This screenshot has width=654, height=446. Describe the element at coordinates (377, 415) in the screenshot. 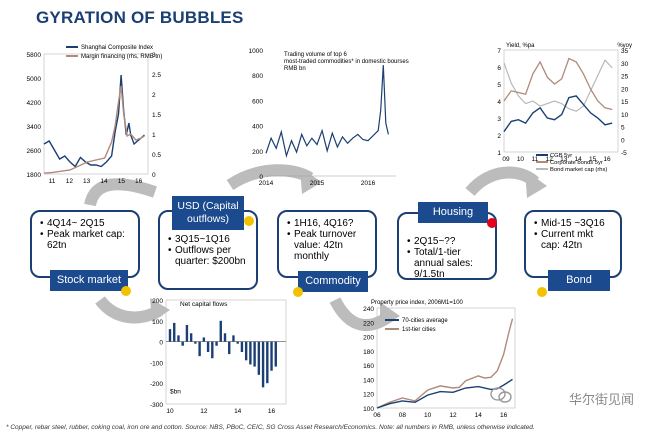

I see `x-tick-label: 06` at that location.